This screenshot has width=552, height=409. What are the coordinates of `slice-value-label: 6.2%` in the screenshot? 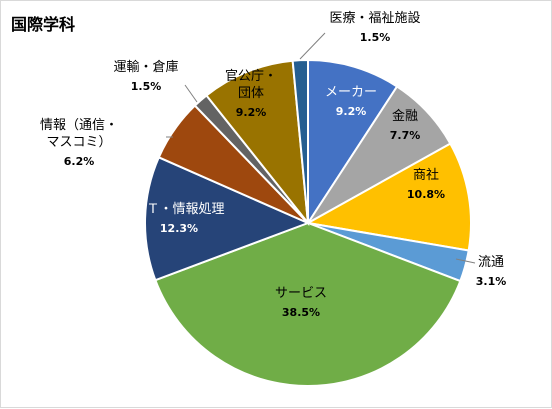 It's located at (79, 161).